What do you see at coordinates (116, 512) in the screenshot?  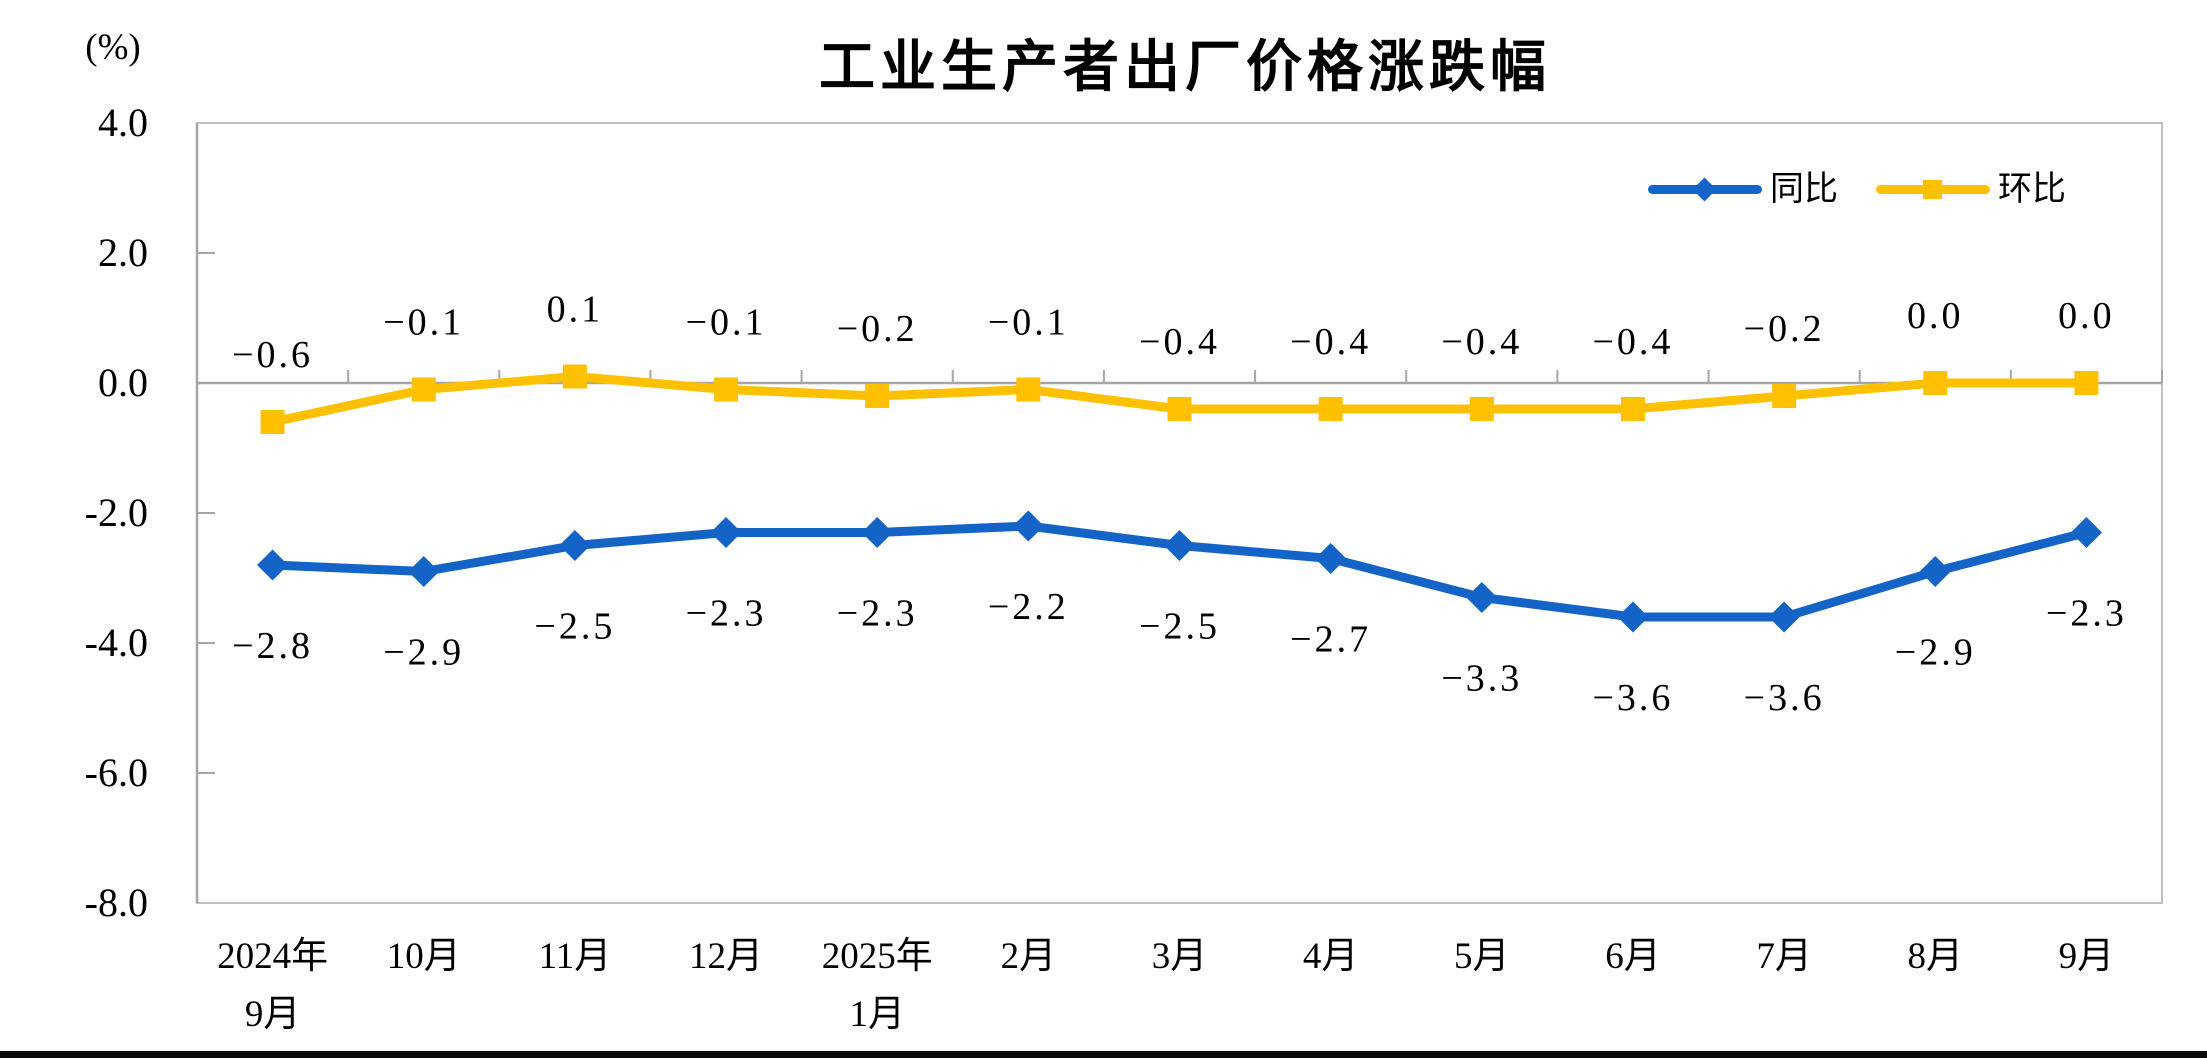 I see `y-tick-label: -2.0` at bounding box center [116, 512].